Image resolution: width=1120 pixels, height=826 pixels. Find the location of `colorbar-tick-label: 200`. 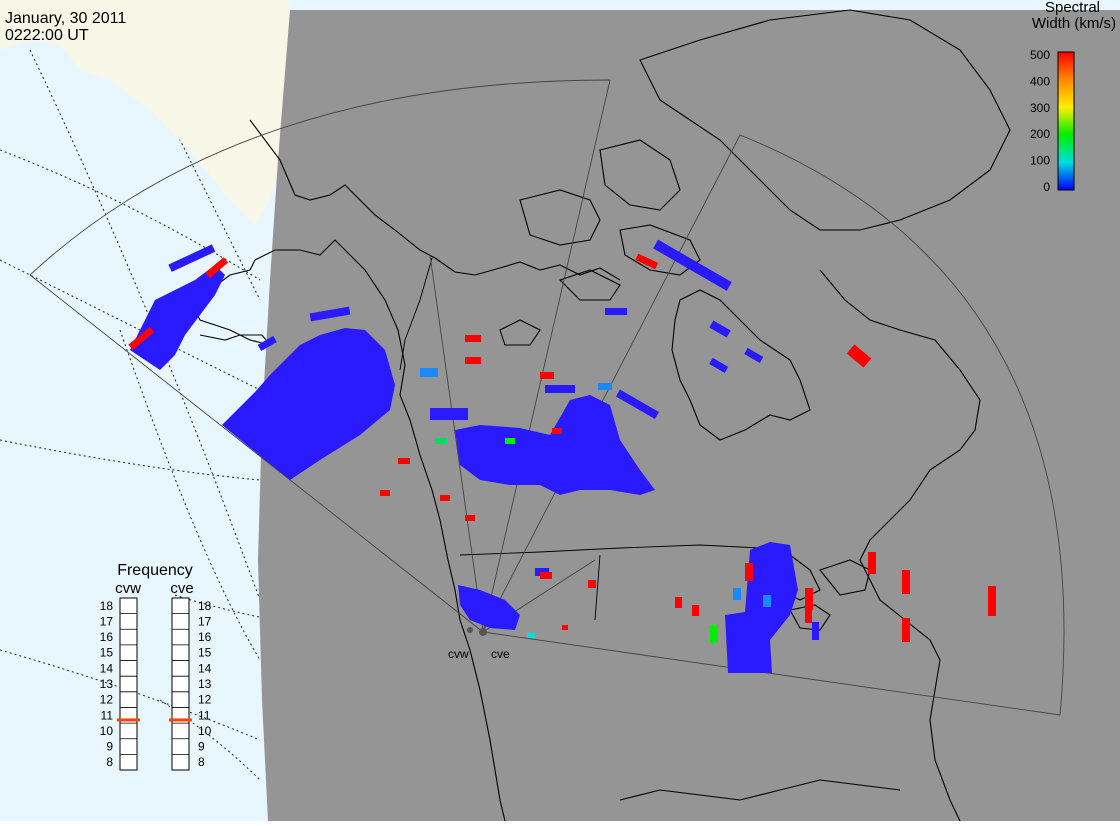

colorbar-tick-label: 200 is located at coordinates (1040, 134).